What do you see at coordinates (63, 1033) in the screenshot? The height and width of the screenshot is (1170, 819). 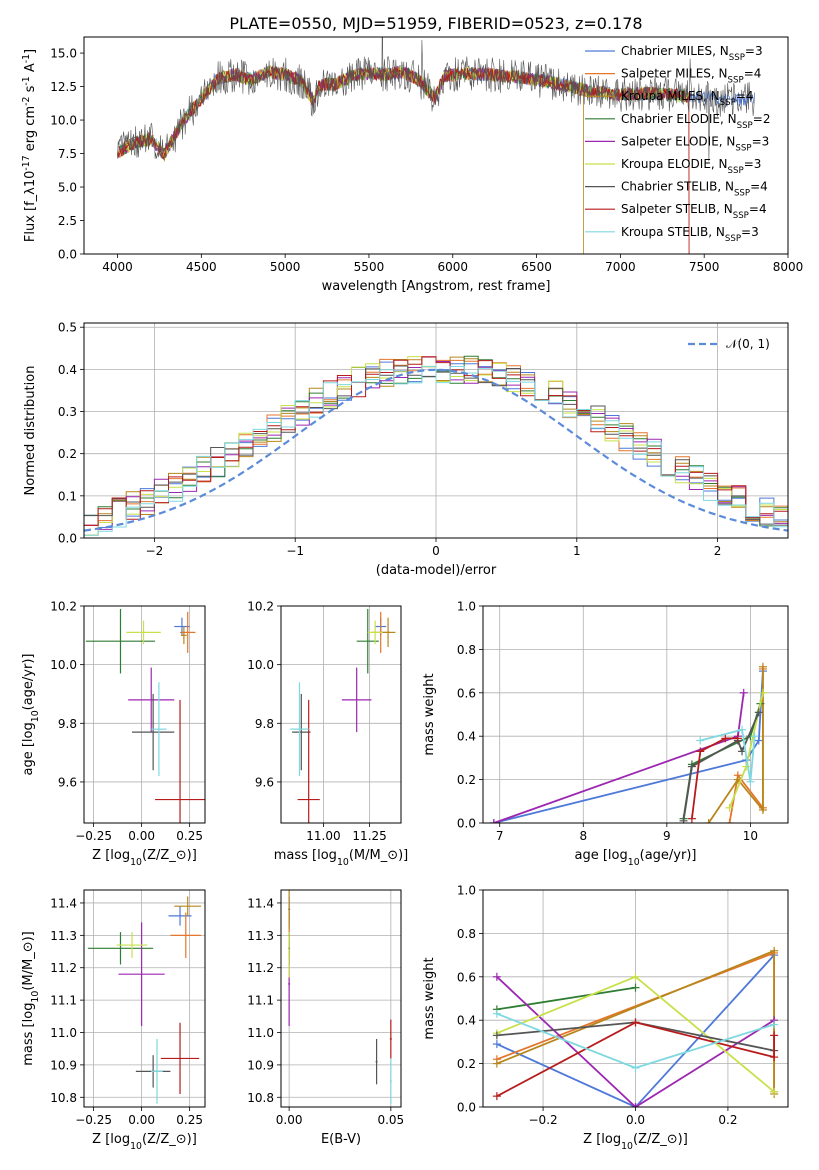 I see `y-tick-label: 11.0` at bounding box center [63, 1033].